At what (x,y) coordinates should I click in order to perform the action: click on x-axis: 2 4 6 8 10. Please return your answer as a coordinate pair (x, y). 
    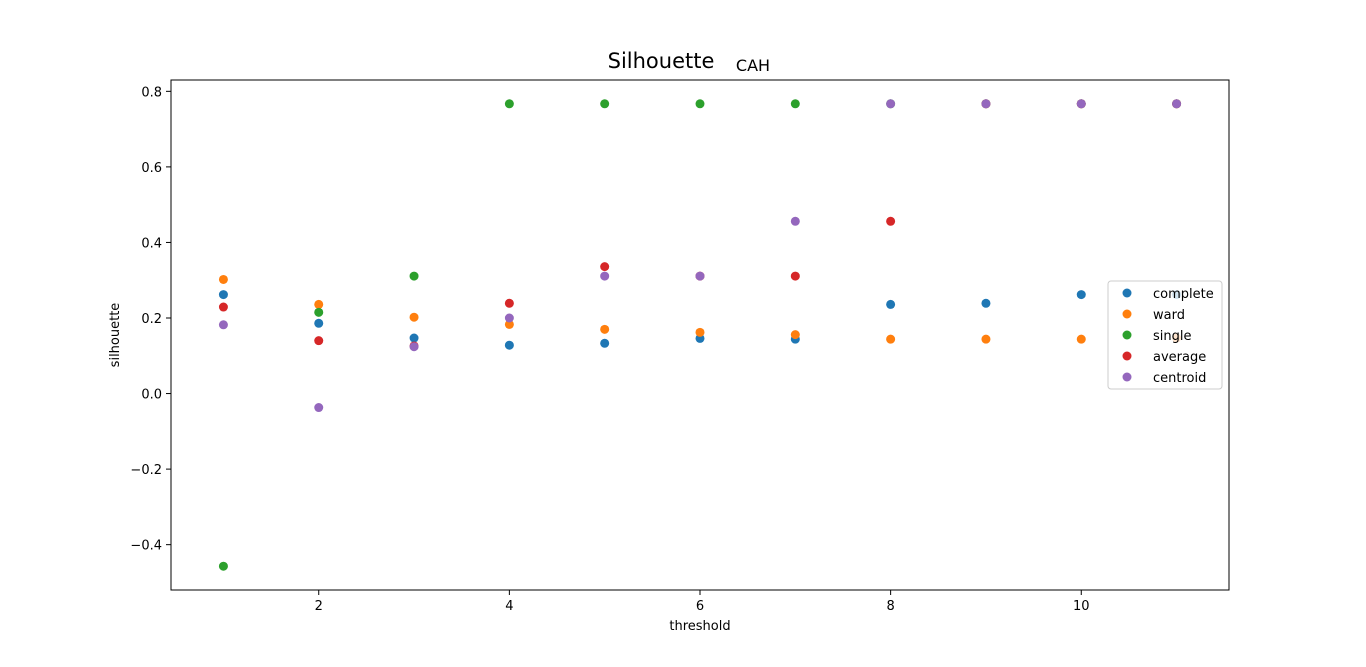
    Looking at the image, I should click on (702, 602).